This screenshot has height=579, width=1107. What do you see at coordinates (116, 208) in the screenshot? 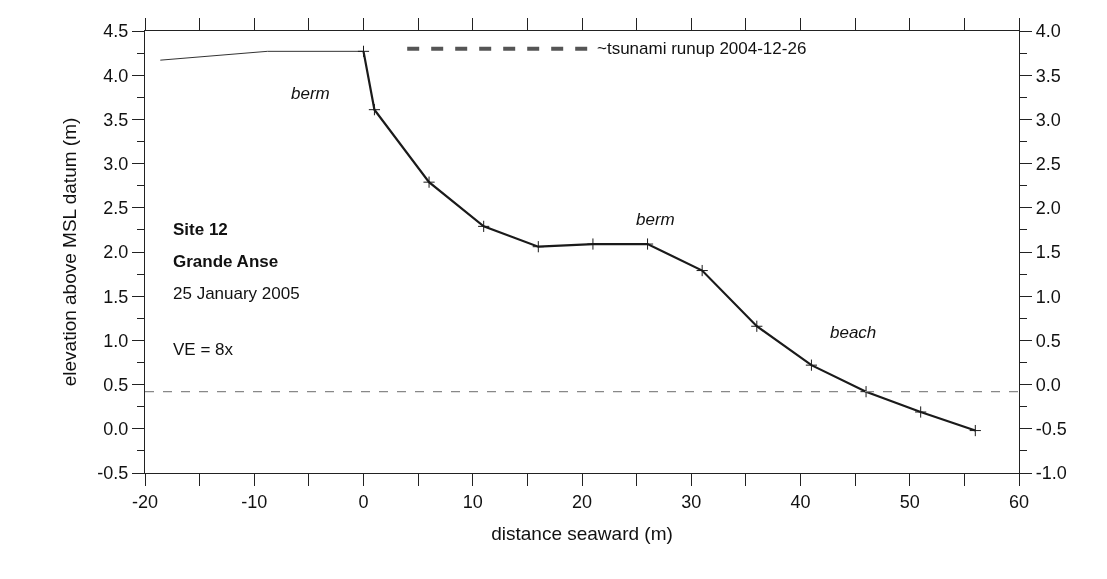
I see `y-tick-label: 2.5` at bounding box center [116, 208].